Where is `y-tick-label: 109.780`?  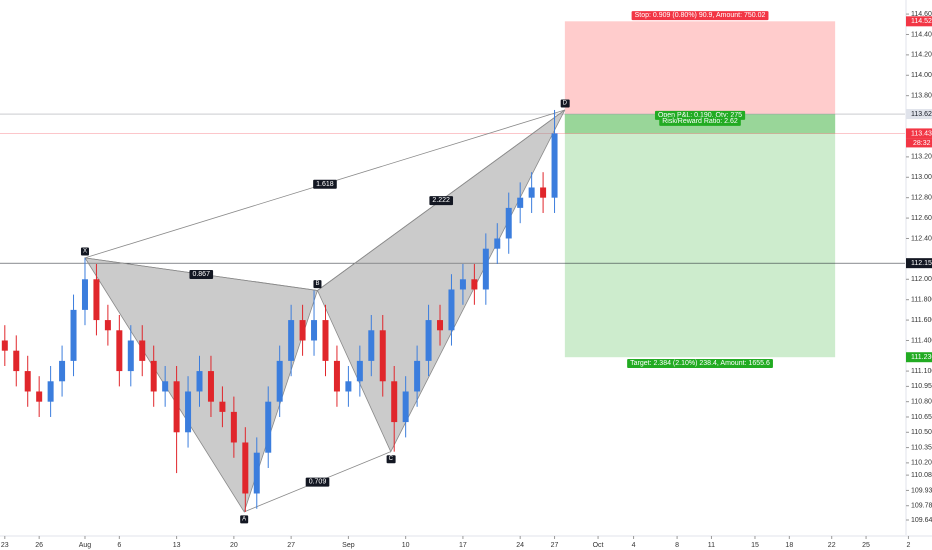
y-tick-label: 109.780 is located at coordinates (921, 506).